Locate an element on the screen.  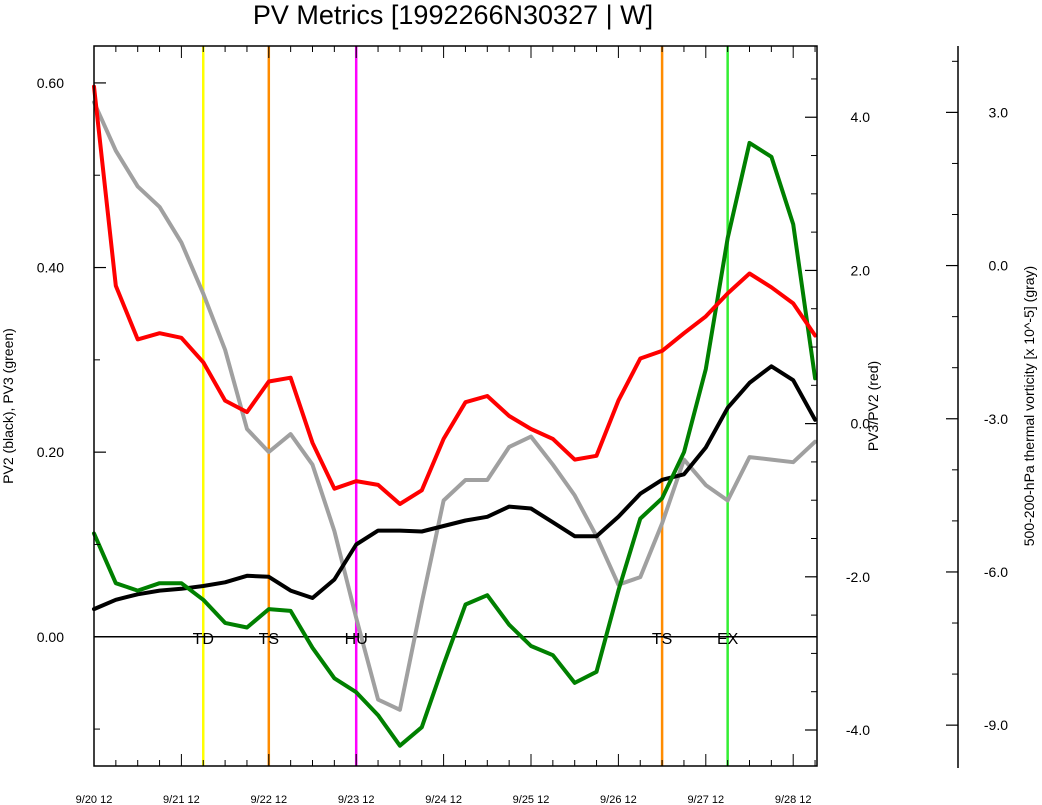
stage-label-ts-1: TS is located at coordinates (269, 639).